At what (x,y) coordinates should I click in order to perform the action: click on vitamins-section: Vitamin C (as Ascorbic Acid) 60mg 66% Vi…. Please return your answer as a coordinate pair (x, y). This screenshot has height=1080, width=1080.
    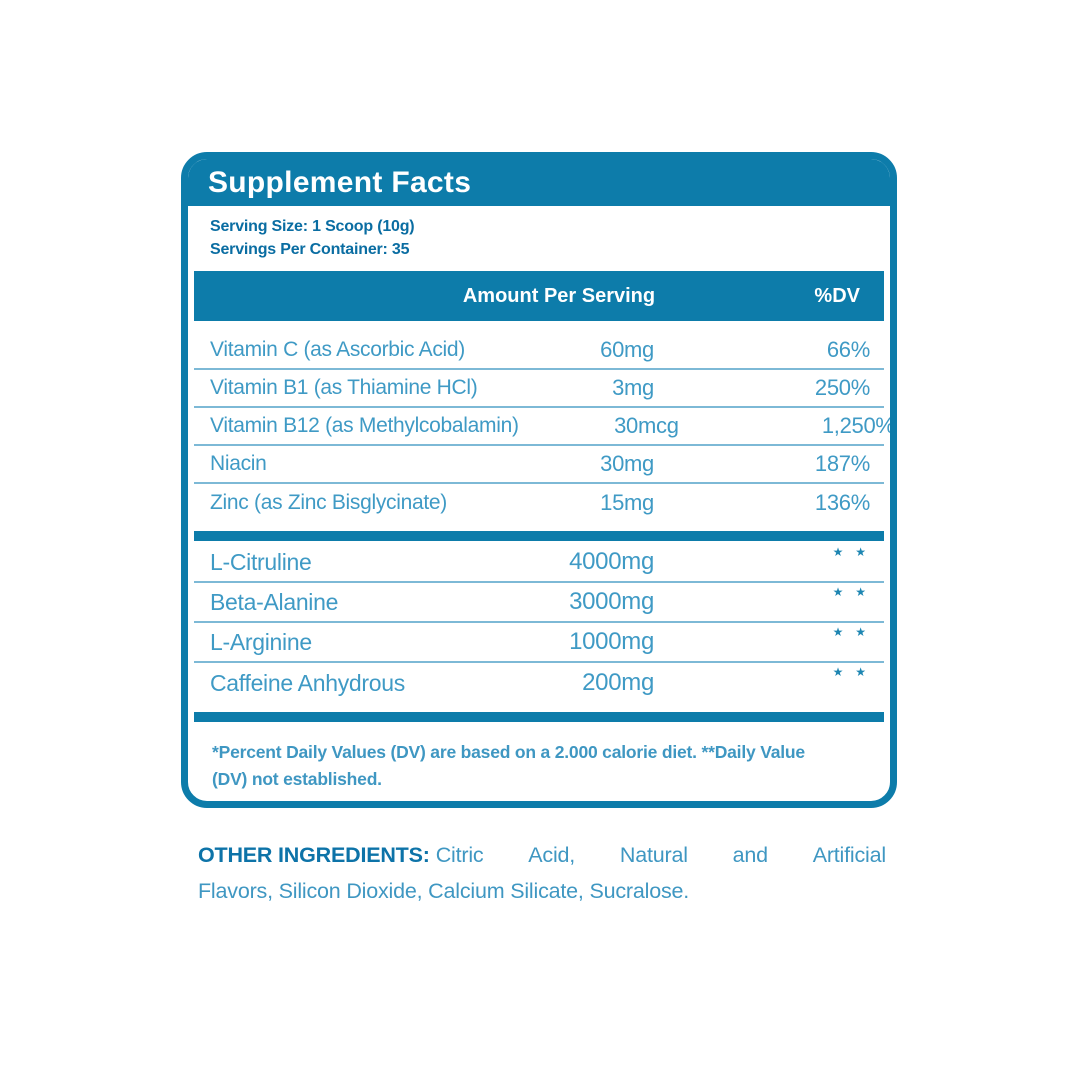
    Looking at the image, I should click on (542, 427).